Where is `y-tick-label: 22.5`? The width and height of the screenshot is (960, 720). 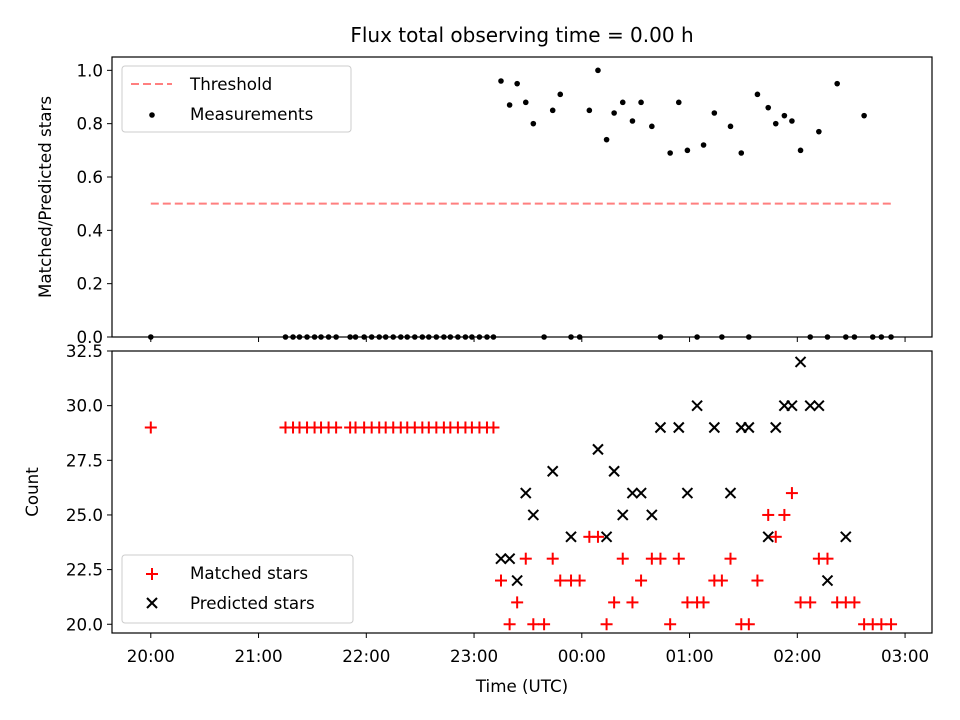
y-tick-label: 22.5 is located at coordinates (84, 570).